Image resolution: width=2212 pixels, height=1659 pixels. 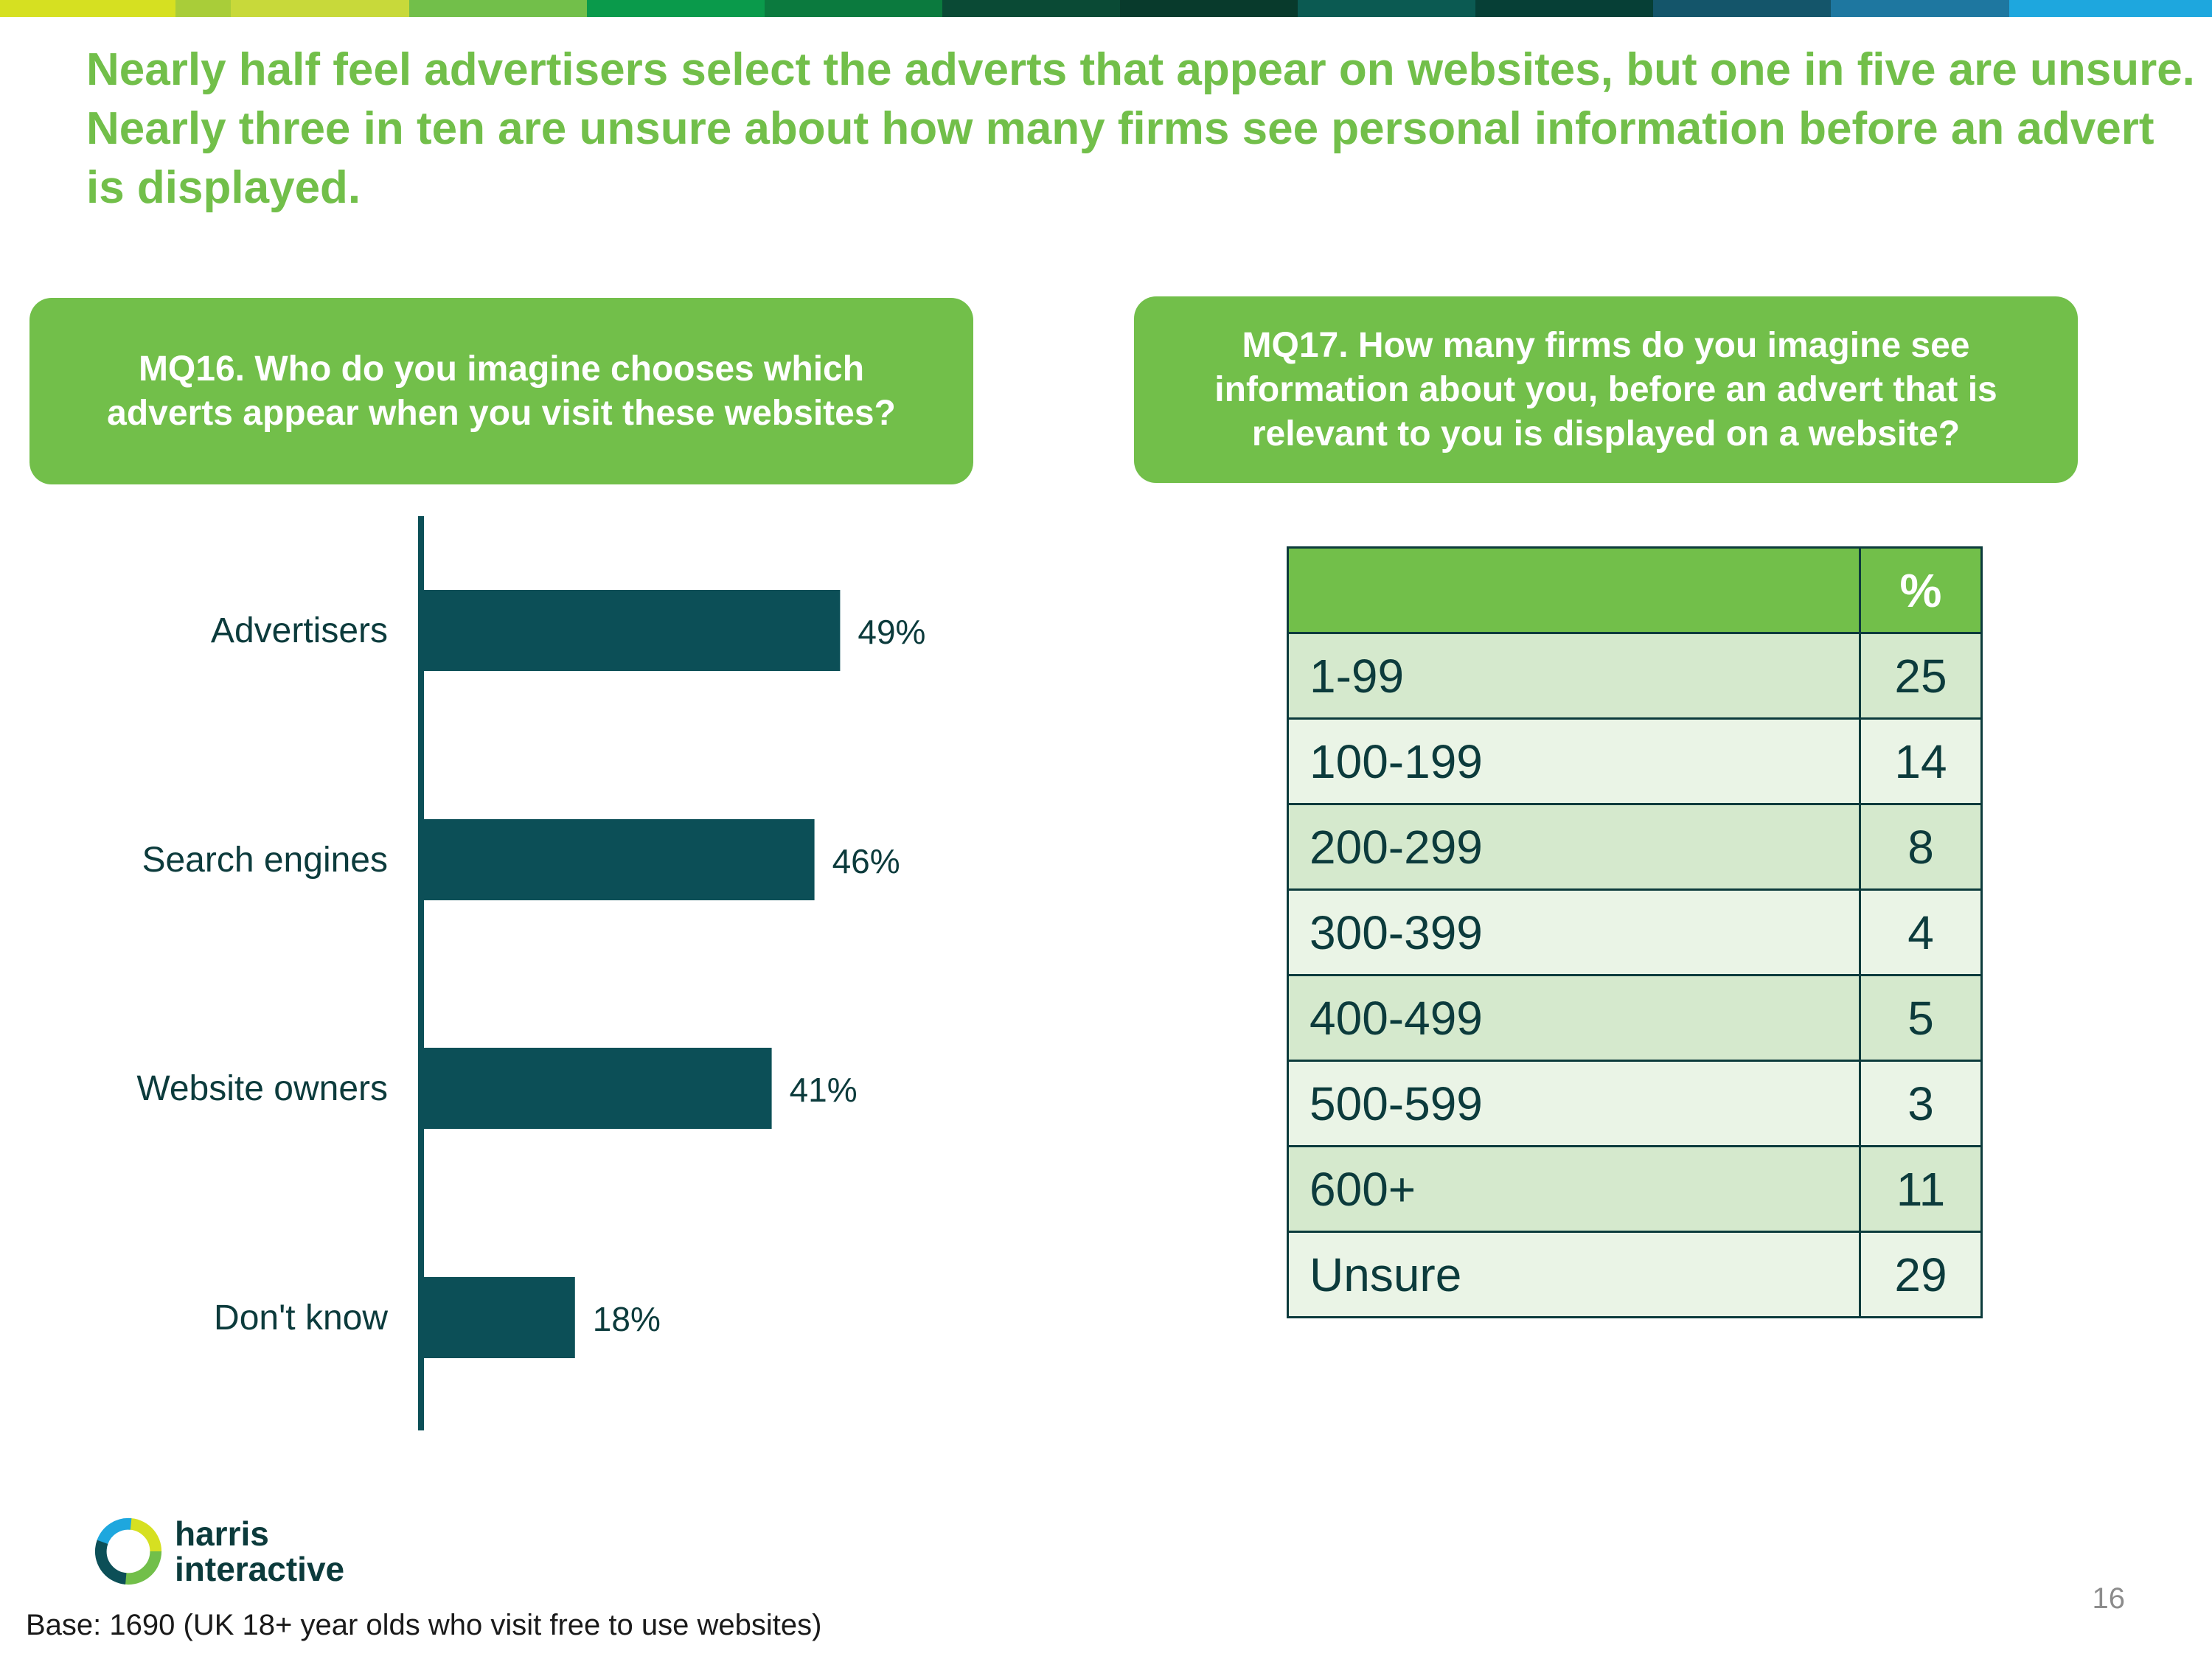 What do you see at coordinates (1574, 590) in the screenshot?
I see `table-header-range` at bounding box center [1574, 590].